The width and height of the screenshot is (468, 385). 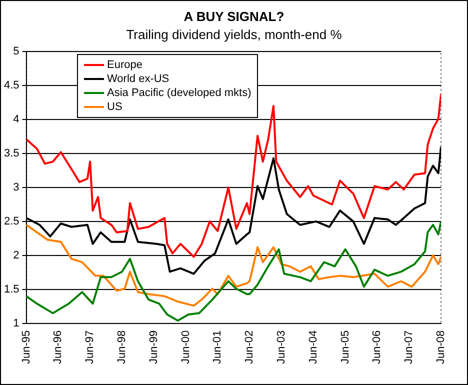 What do you see at coordinates (138, 79) in the screenshot?
I see `legend-label: World ex-US` at bounding box center [138, 79].